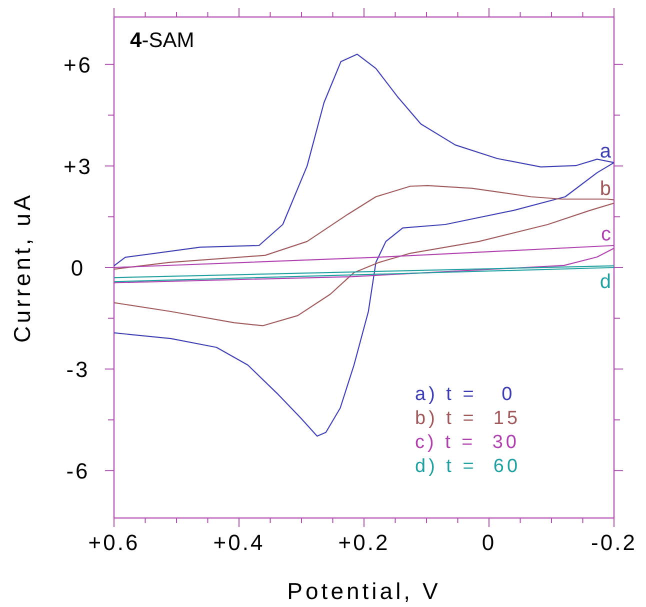 The width and height of the screenshot is (646, 607). I want to click on annotation: c, so click(606, 234).